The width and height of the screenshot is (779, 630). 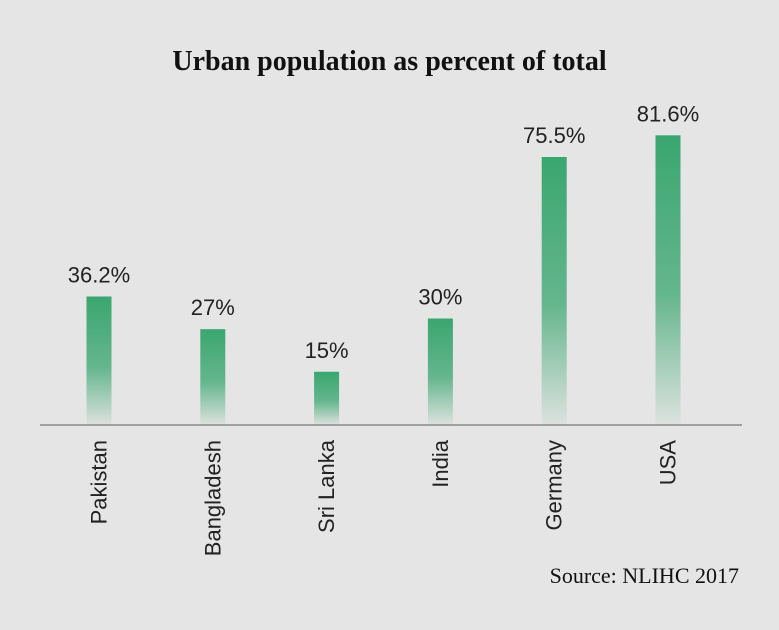 I want to click on category-label: Germany, so click(x=554, y=485).